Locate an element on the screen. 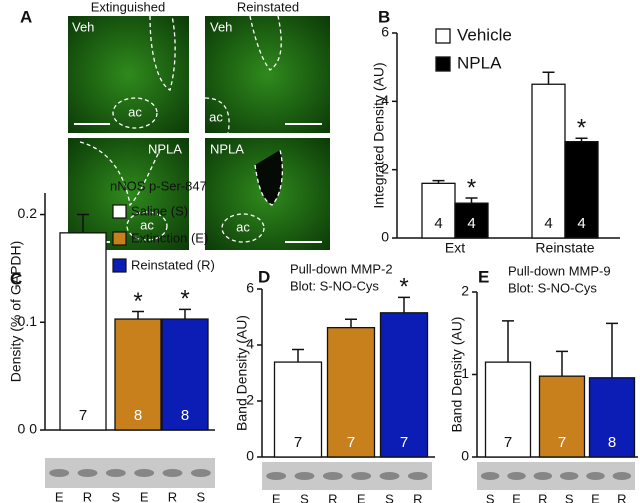  y-tick-label: 0 0 is located at coordinates (28, 429).